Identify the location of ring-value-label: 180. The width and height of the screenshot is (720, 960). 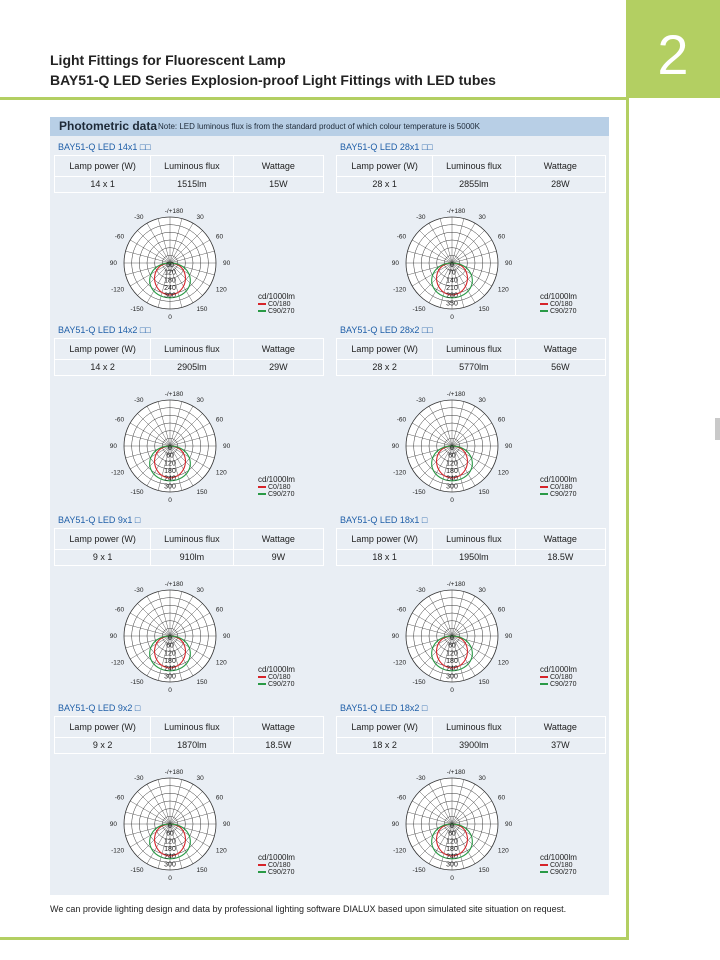
(170, 661).